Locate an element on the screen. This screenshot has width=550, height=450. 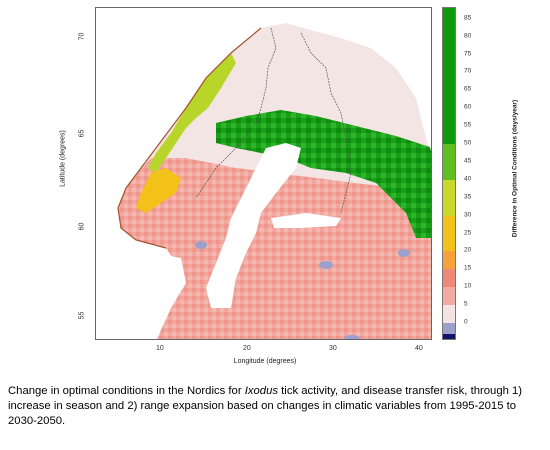
y-tick-55: 55 is located at coordinates (82, 315).